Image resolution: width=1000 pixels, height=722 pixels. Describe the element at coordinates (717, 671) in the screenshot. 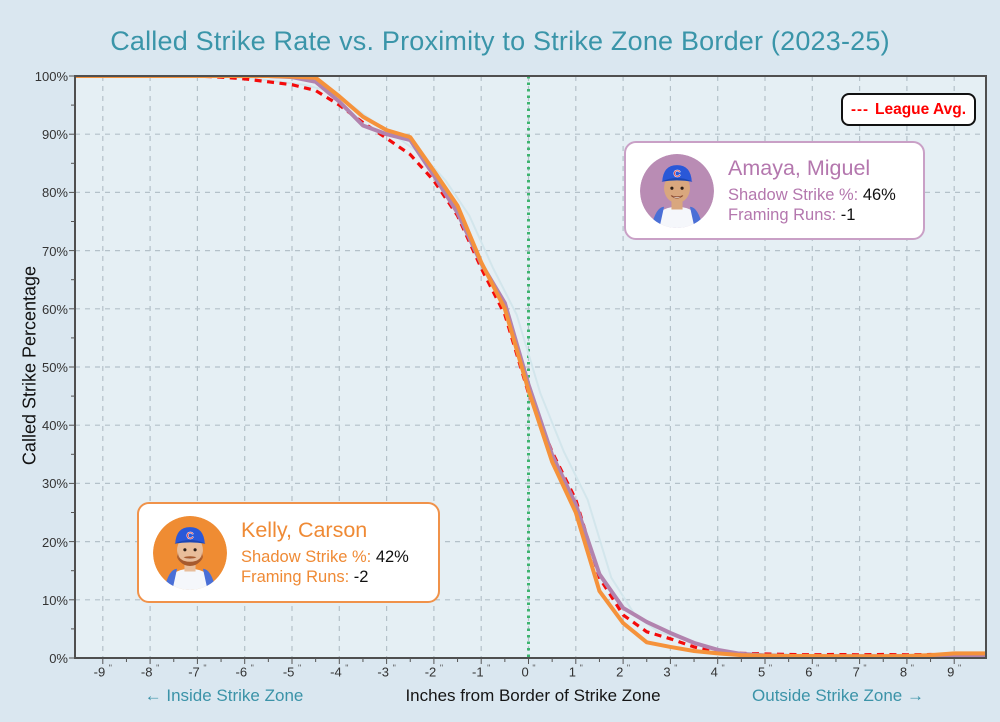

I see `x-tick-label: 4 "` at that location.